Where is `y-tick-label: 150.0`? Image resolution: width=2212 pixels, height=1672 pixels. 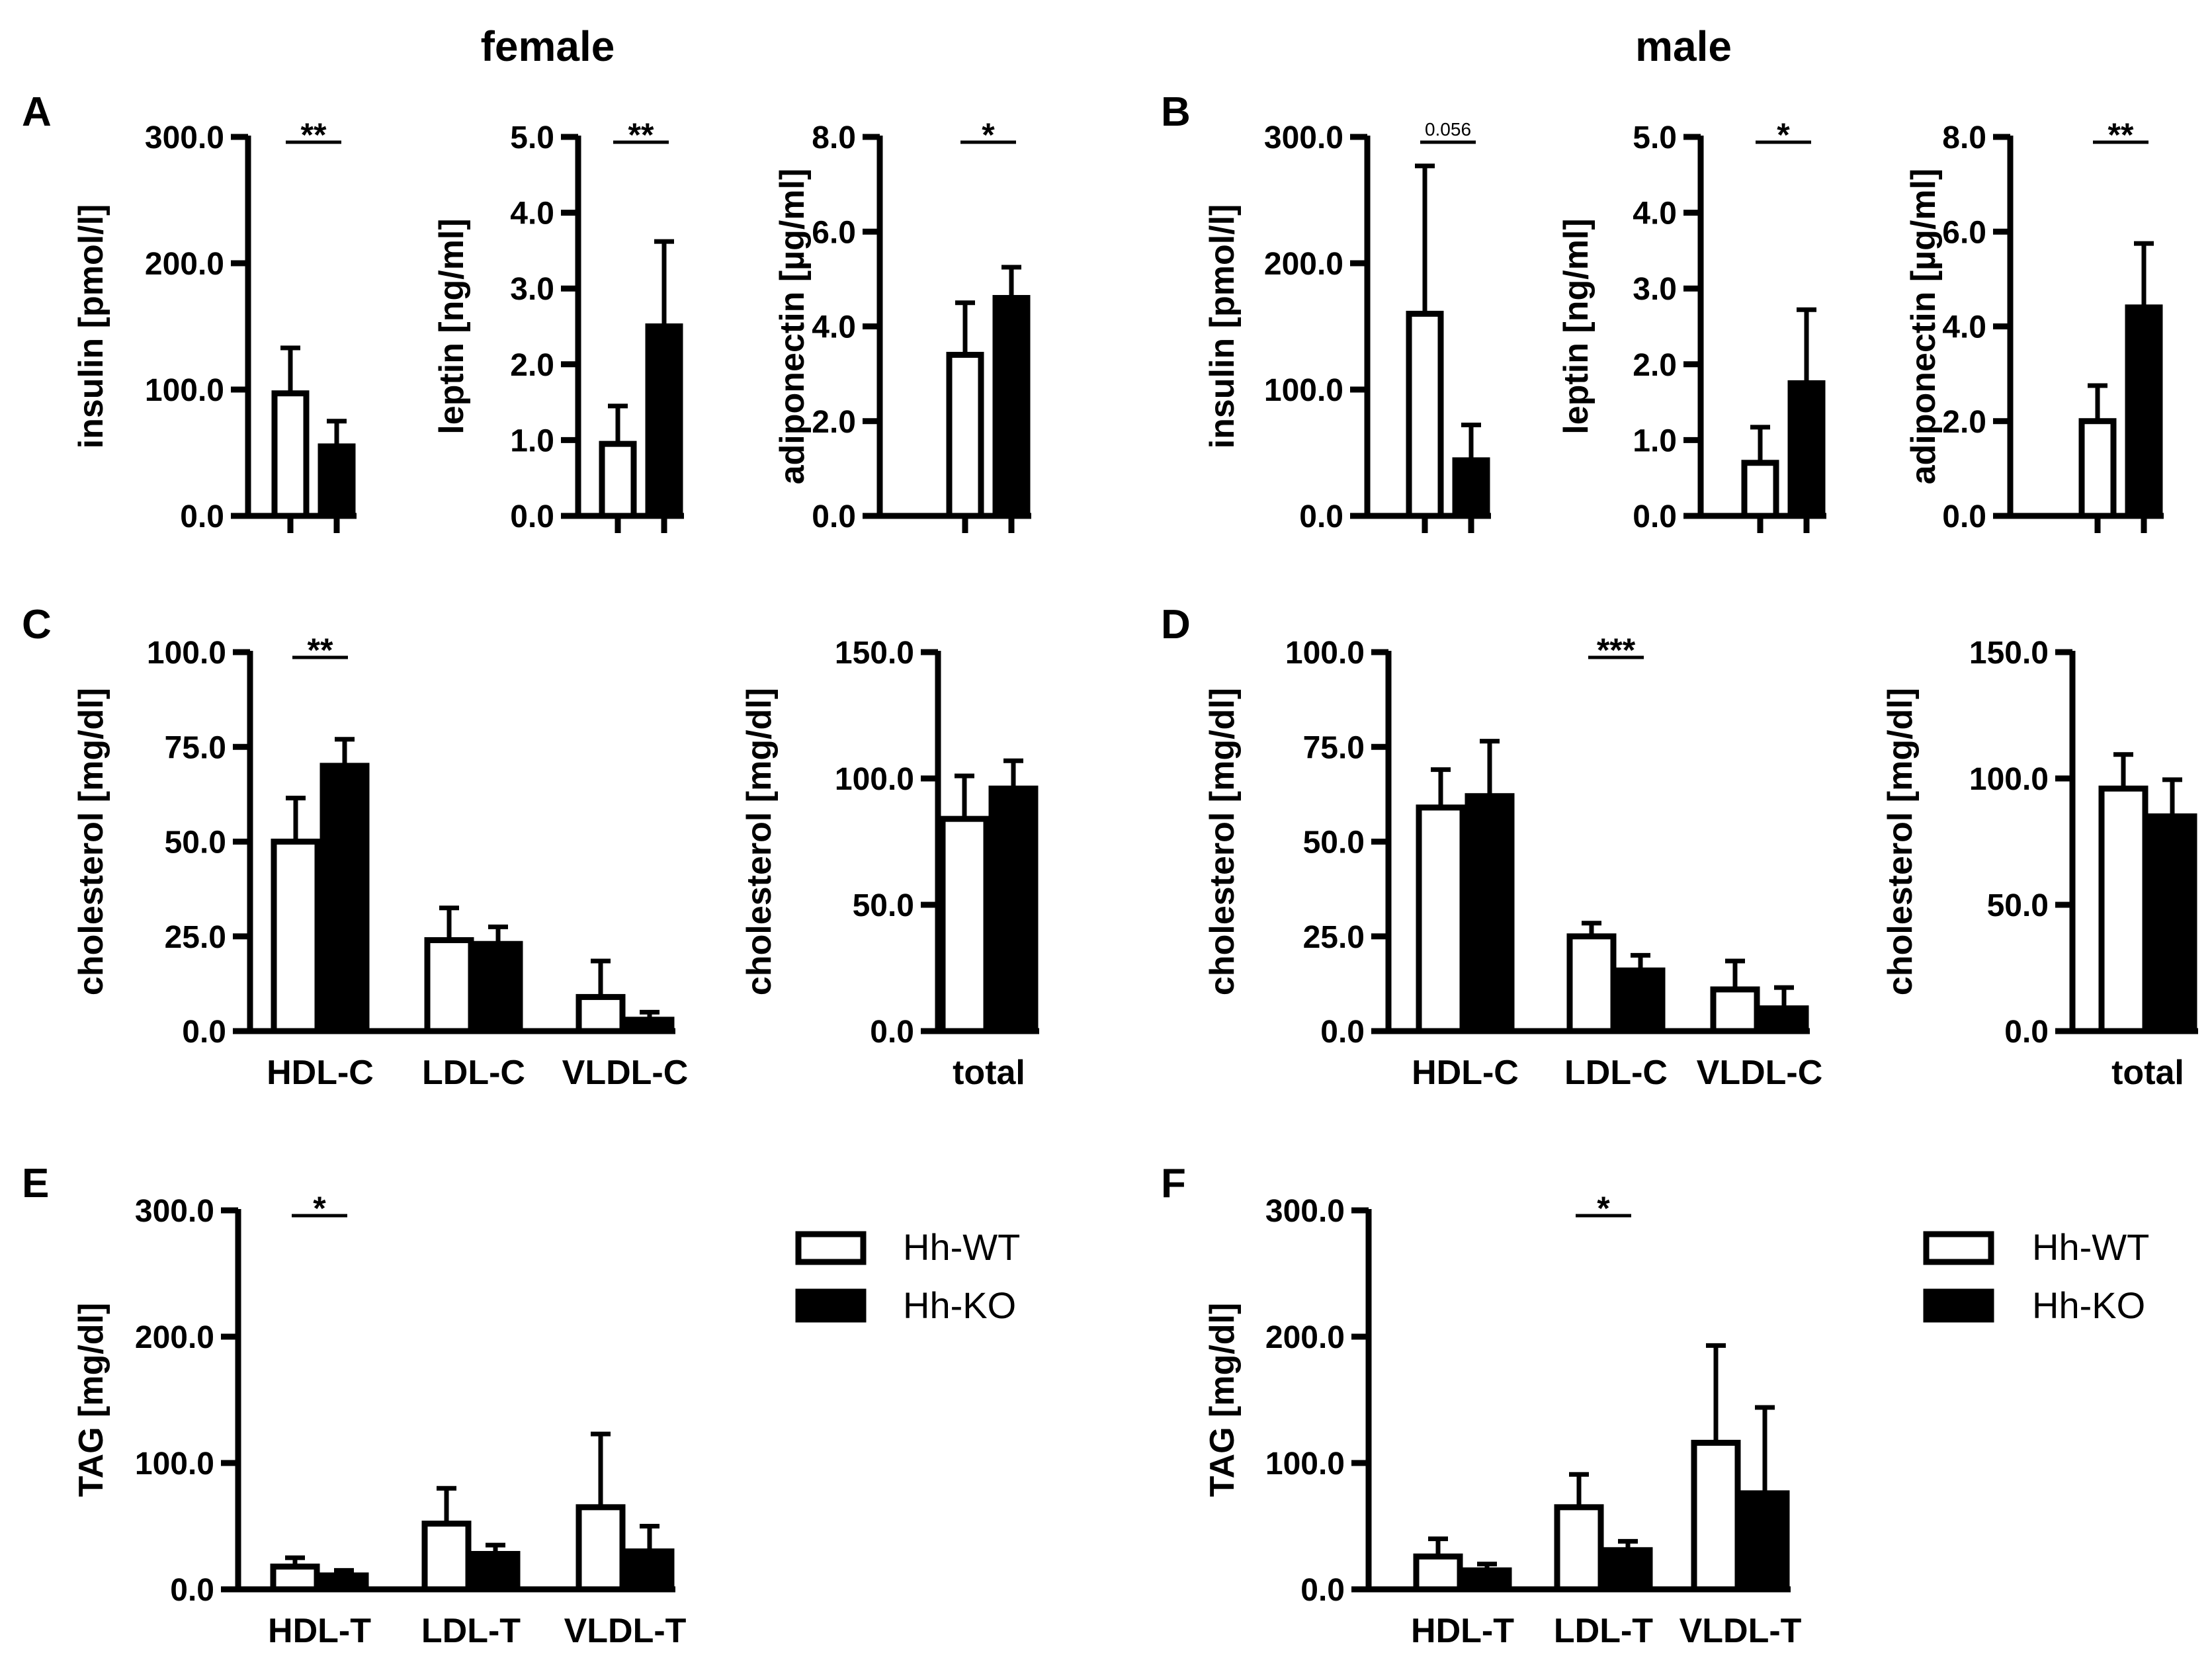 y-tick-label: 150.0 is located at coordinates (2009, 653).